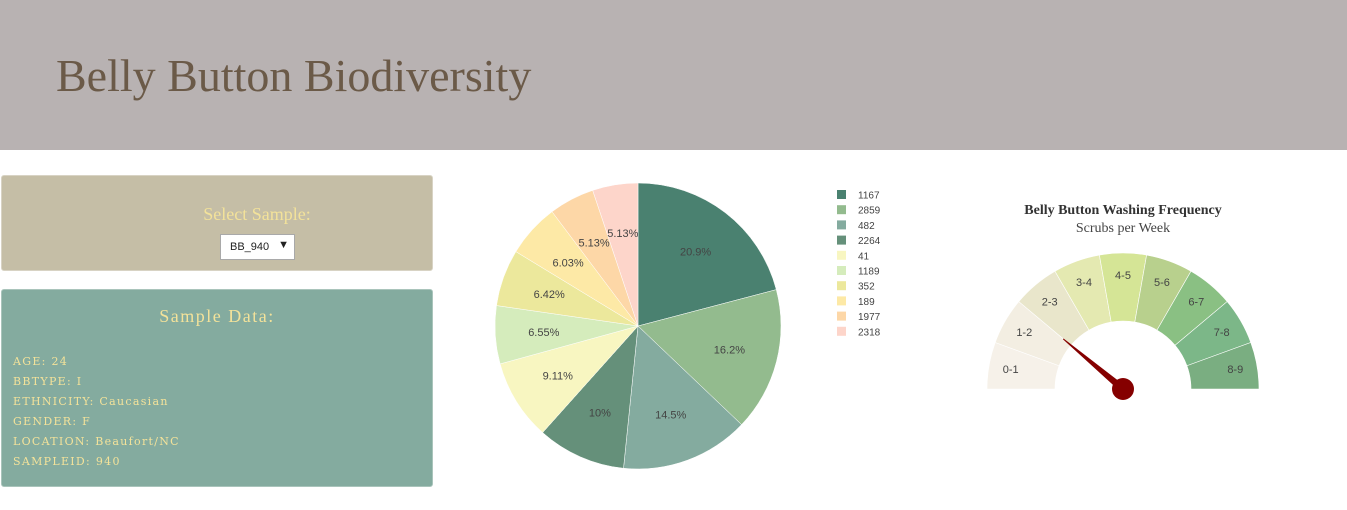 The height and width of the screenshot is (510, 1347). I want to click on legend-label: 2318, so click(869, 332).